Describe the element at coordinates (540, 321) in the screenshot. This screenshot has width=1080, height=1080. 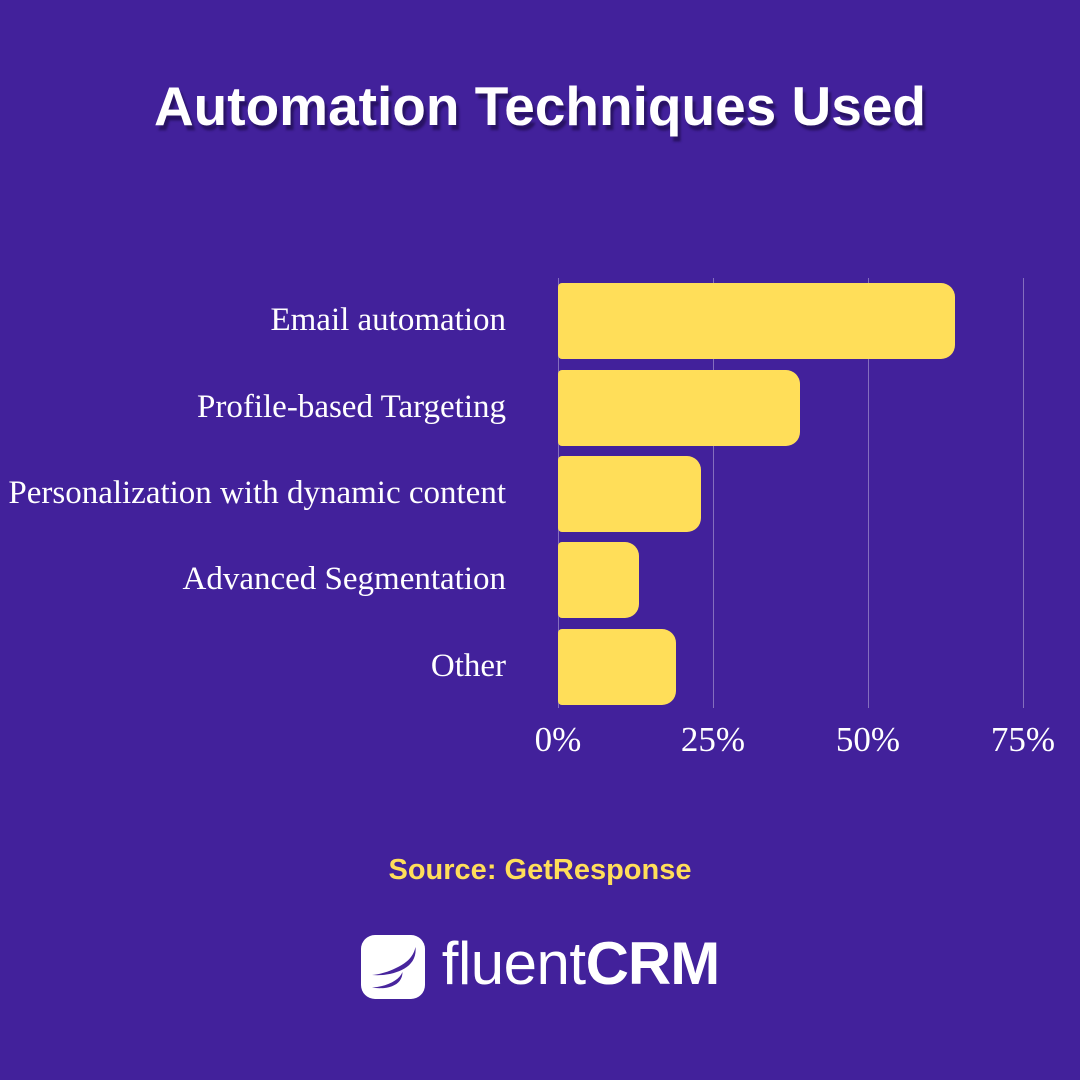
I see `bar-row: Email automation` at that location.